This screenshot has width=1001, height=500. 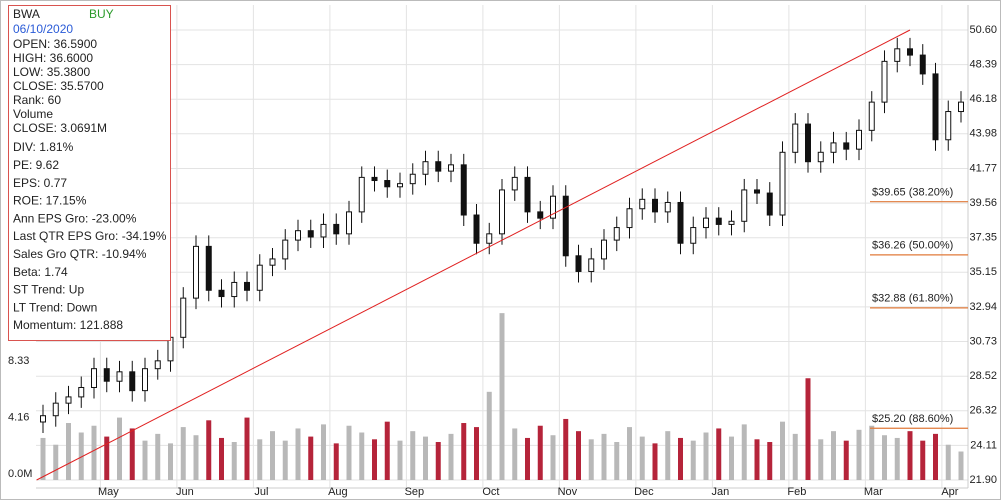 What do you see at coordinates (490, 492) in the screenshot?
I see `x-tick-label: Oct` at bounding box center [490, 492].